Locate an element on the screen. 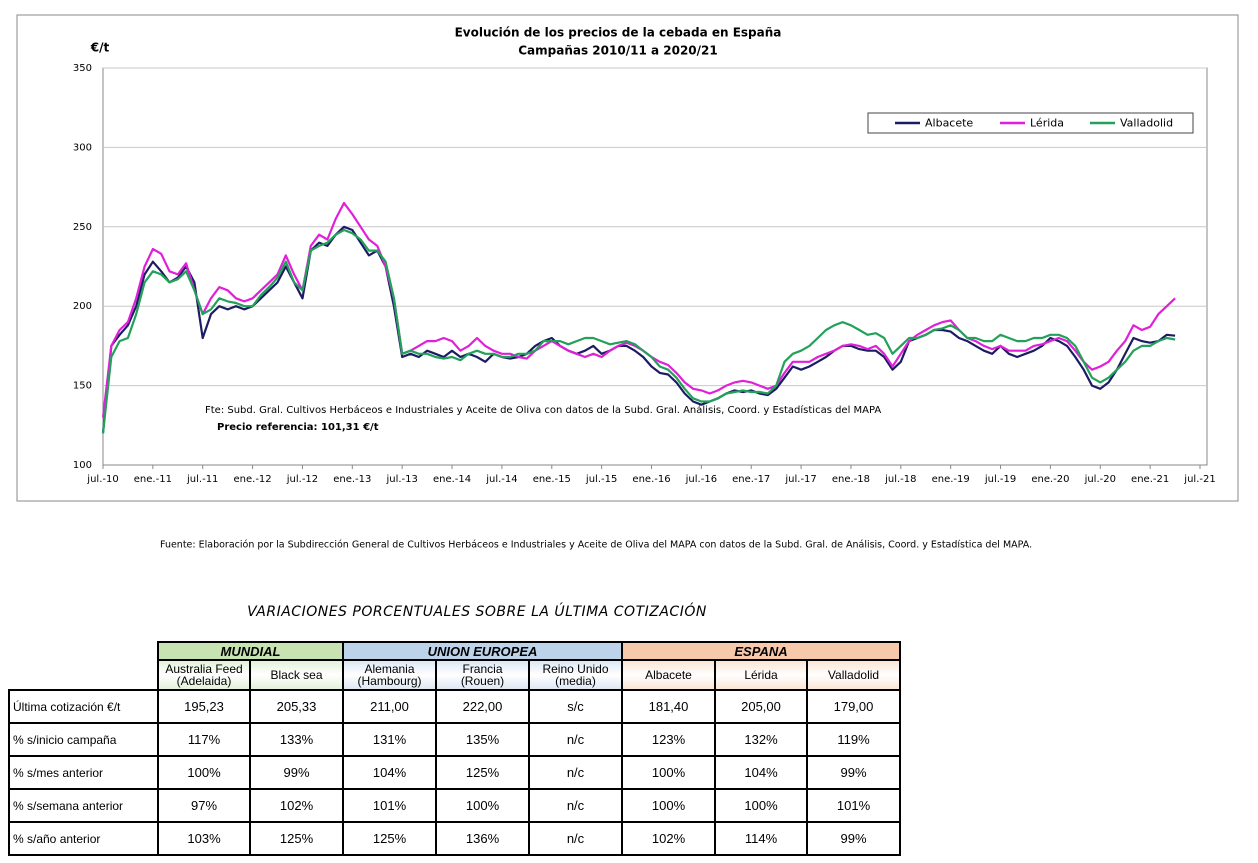 This screenshot has width=1258, height=863. x-tick-label: jul.-20 is located at coordinates (1100, 479).